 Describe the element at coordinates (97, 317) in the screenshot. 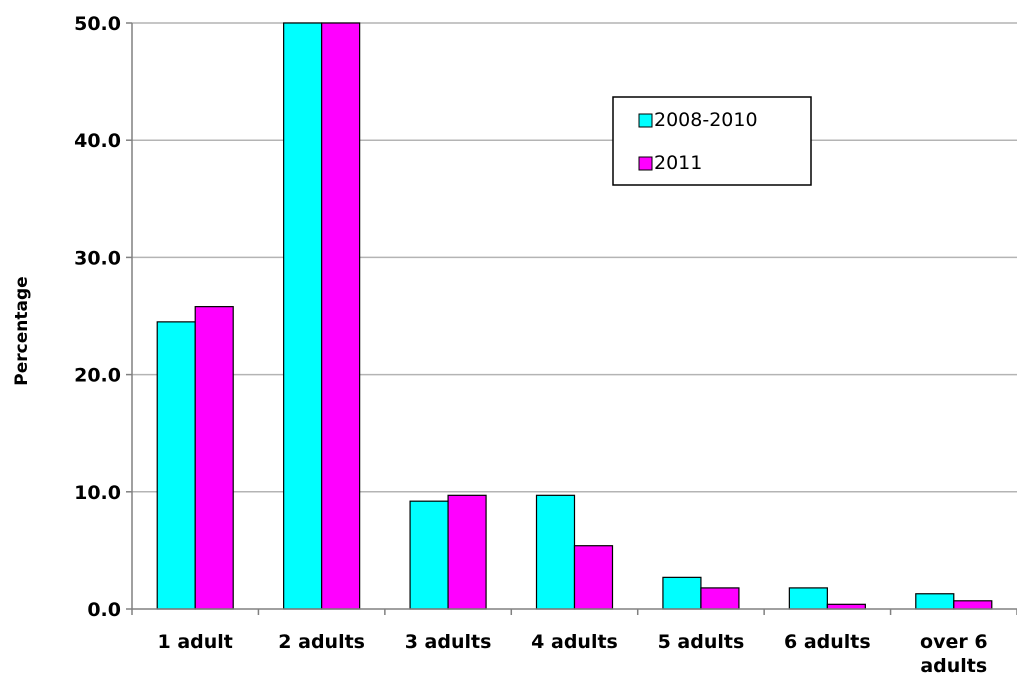

I see `y-tick-labels: 0.0 10.0 20.0 30.0 40.0 50.0` at that location.